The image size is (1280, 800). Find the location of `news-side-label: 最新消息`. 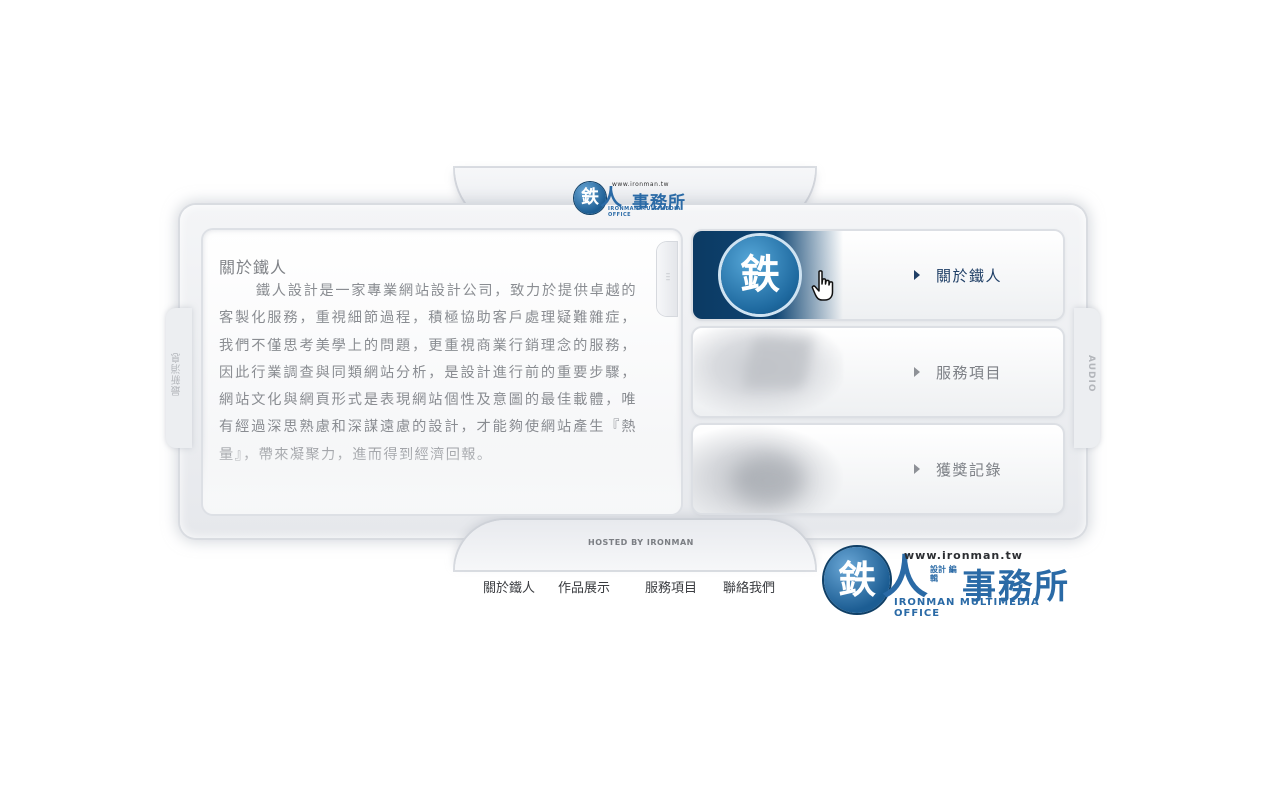

news-side-label: 最新消息 is located at coordinates (177, 374).